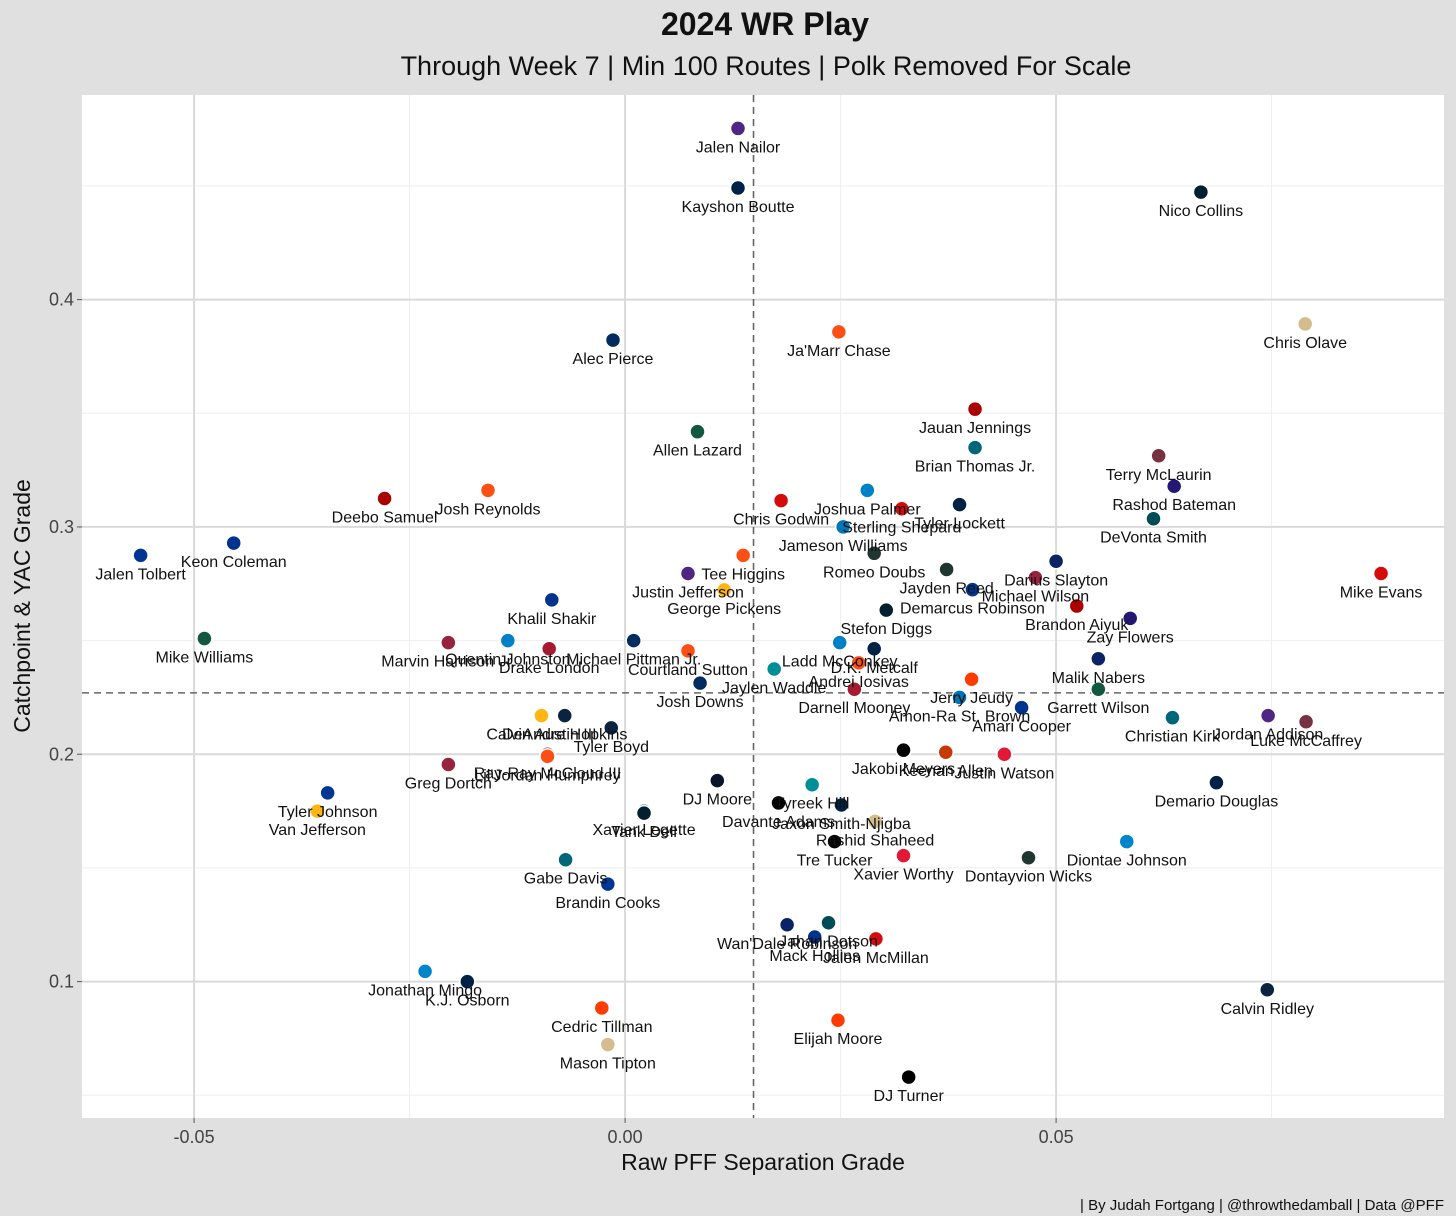  I want to click on player-label: Lil'Jordan Humphrey, so click(547, 775).